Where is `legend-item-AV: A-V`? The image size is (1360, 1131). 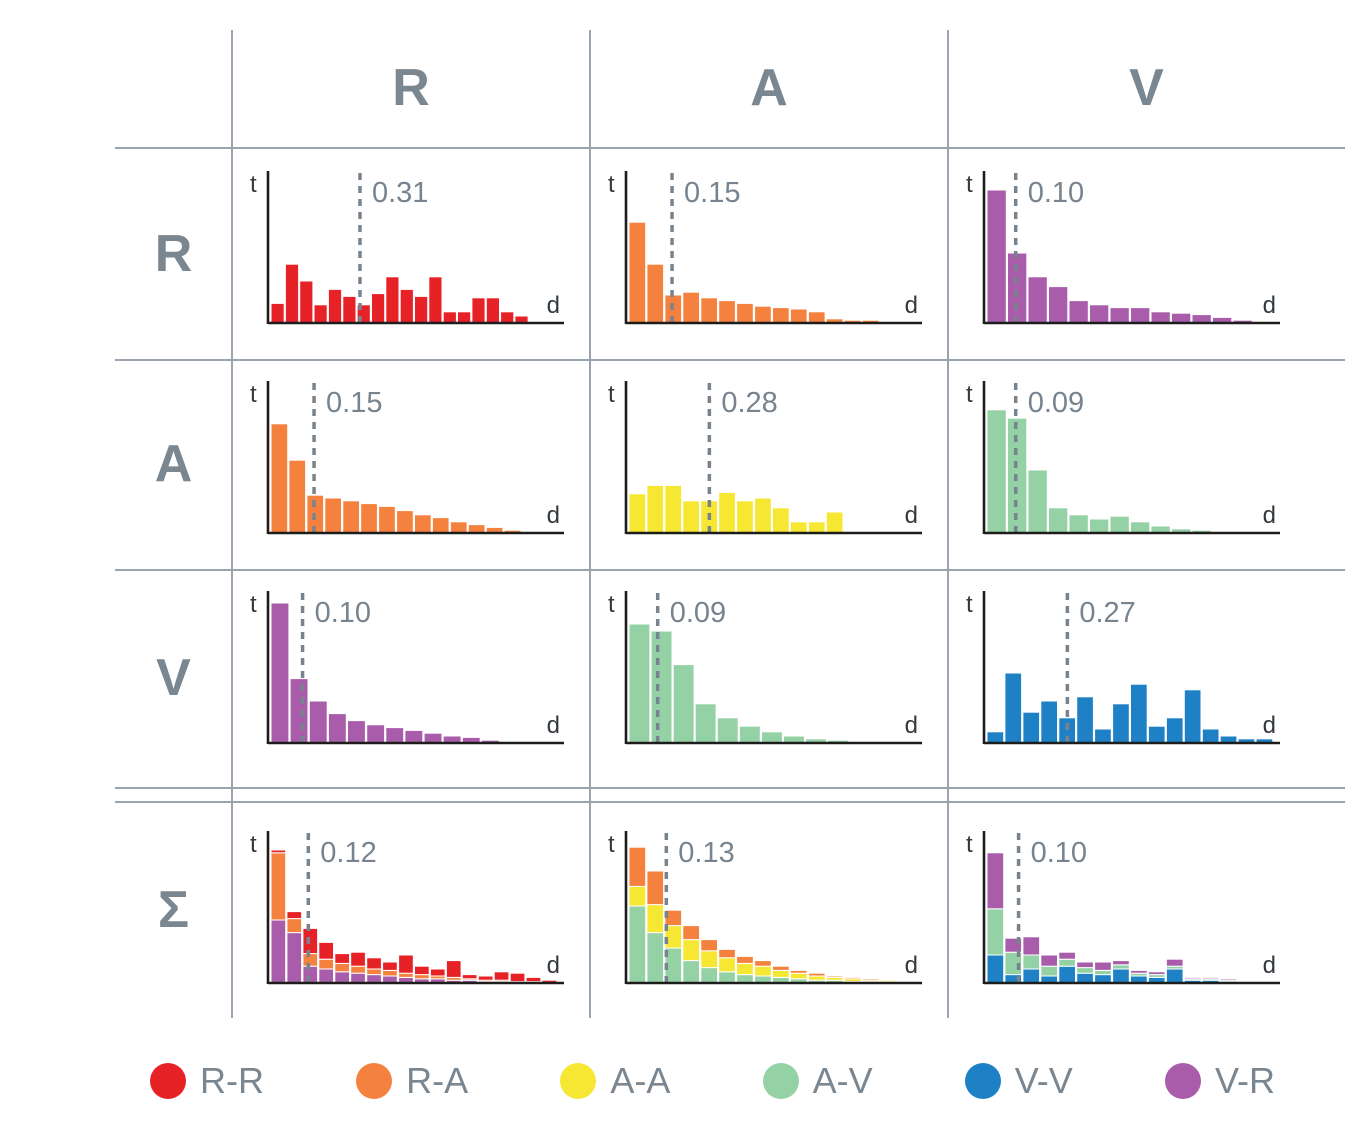
legend-item-AV: A-V is located at coordinates (817, 1081).